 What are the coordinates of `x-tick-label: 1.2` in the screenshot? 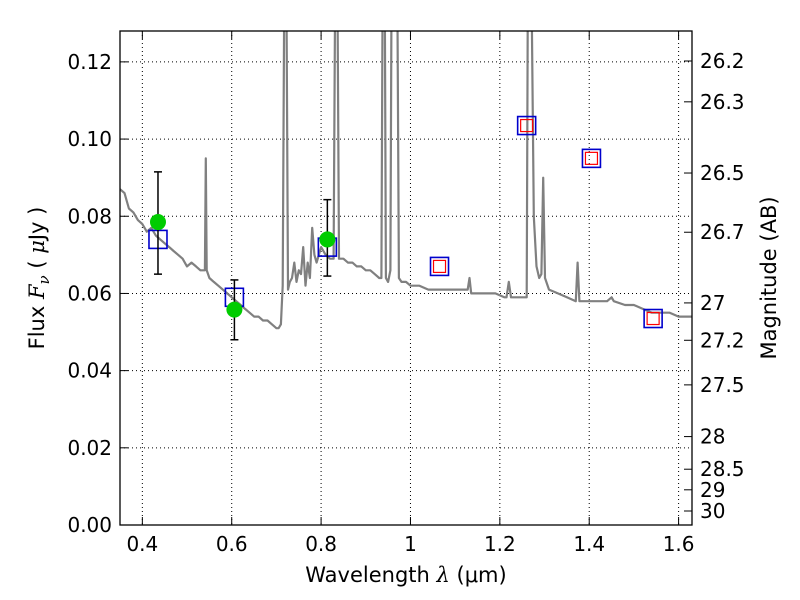 It's located at (500, 544).